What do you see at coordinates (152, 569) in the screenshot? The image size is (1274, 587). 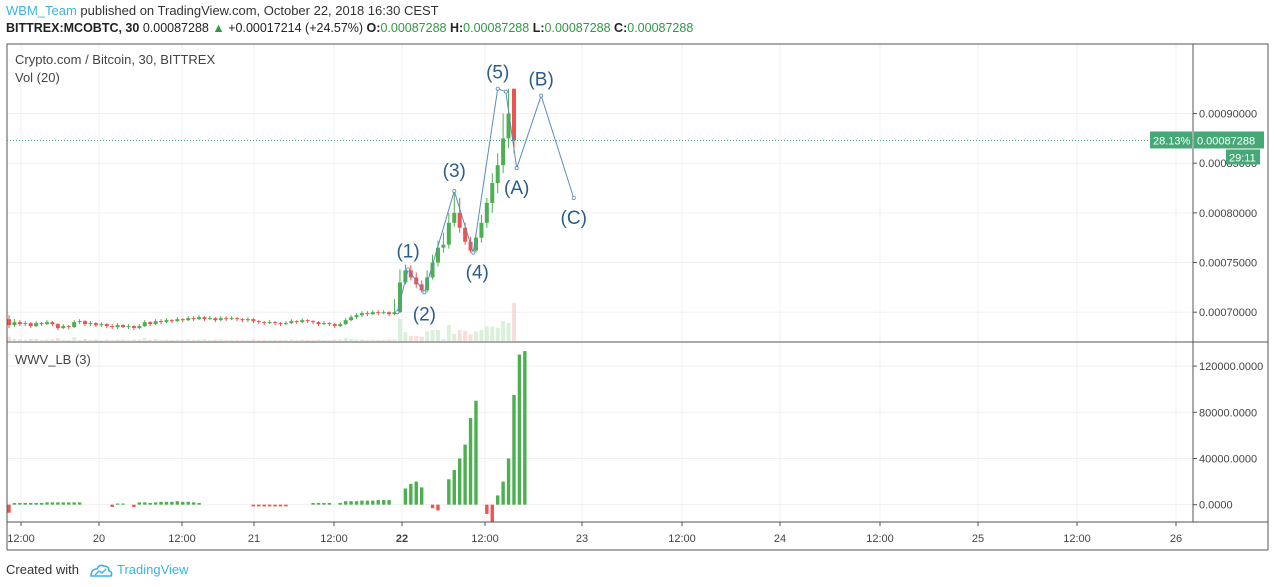 I see `tradingview-brand-link: TradingView` at bounding box center [152, 569].